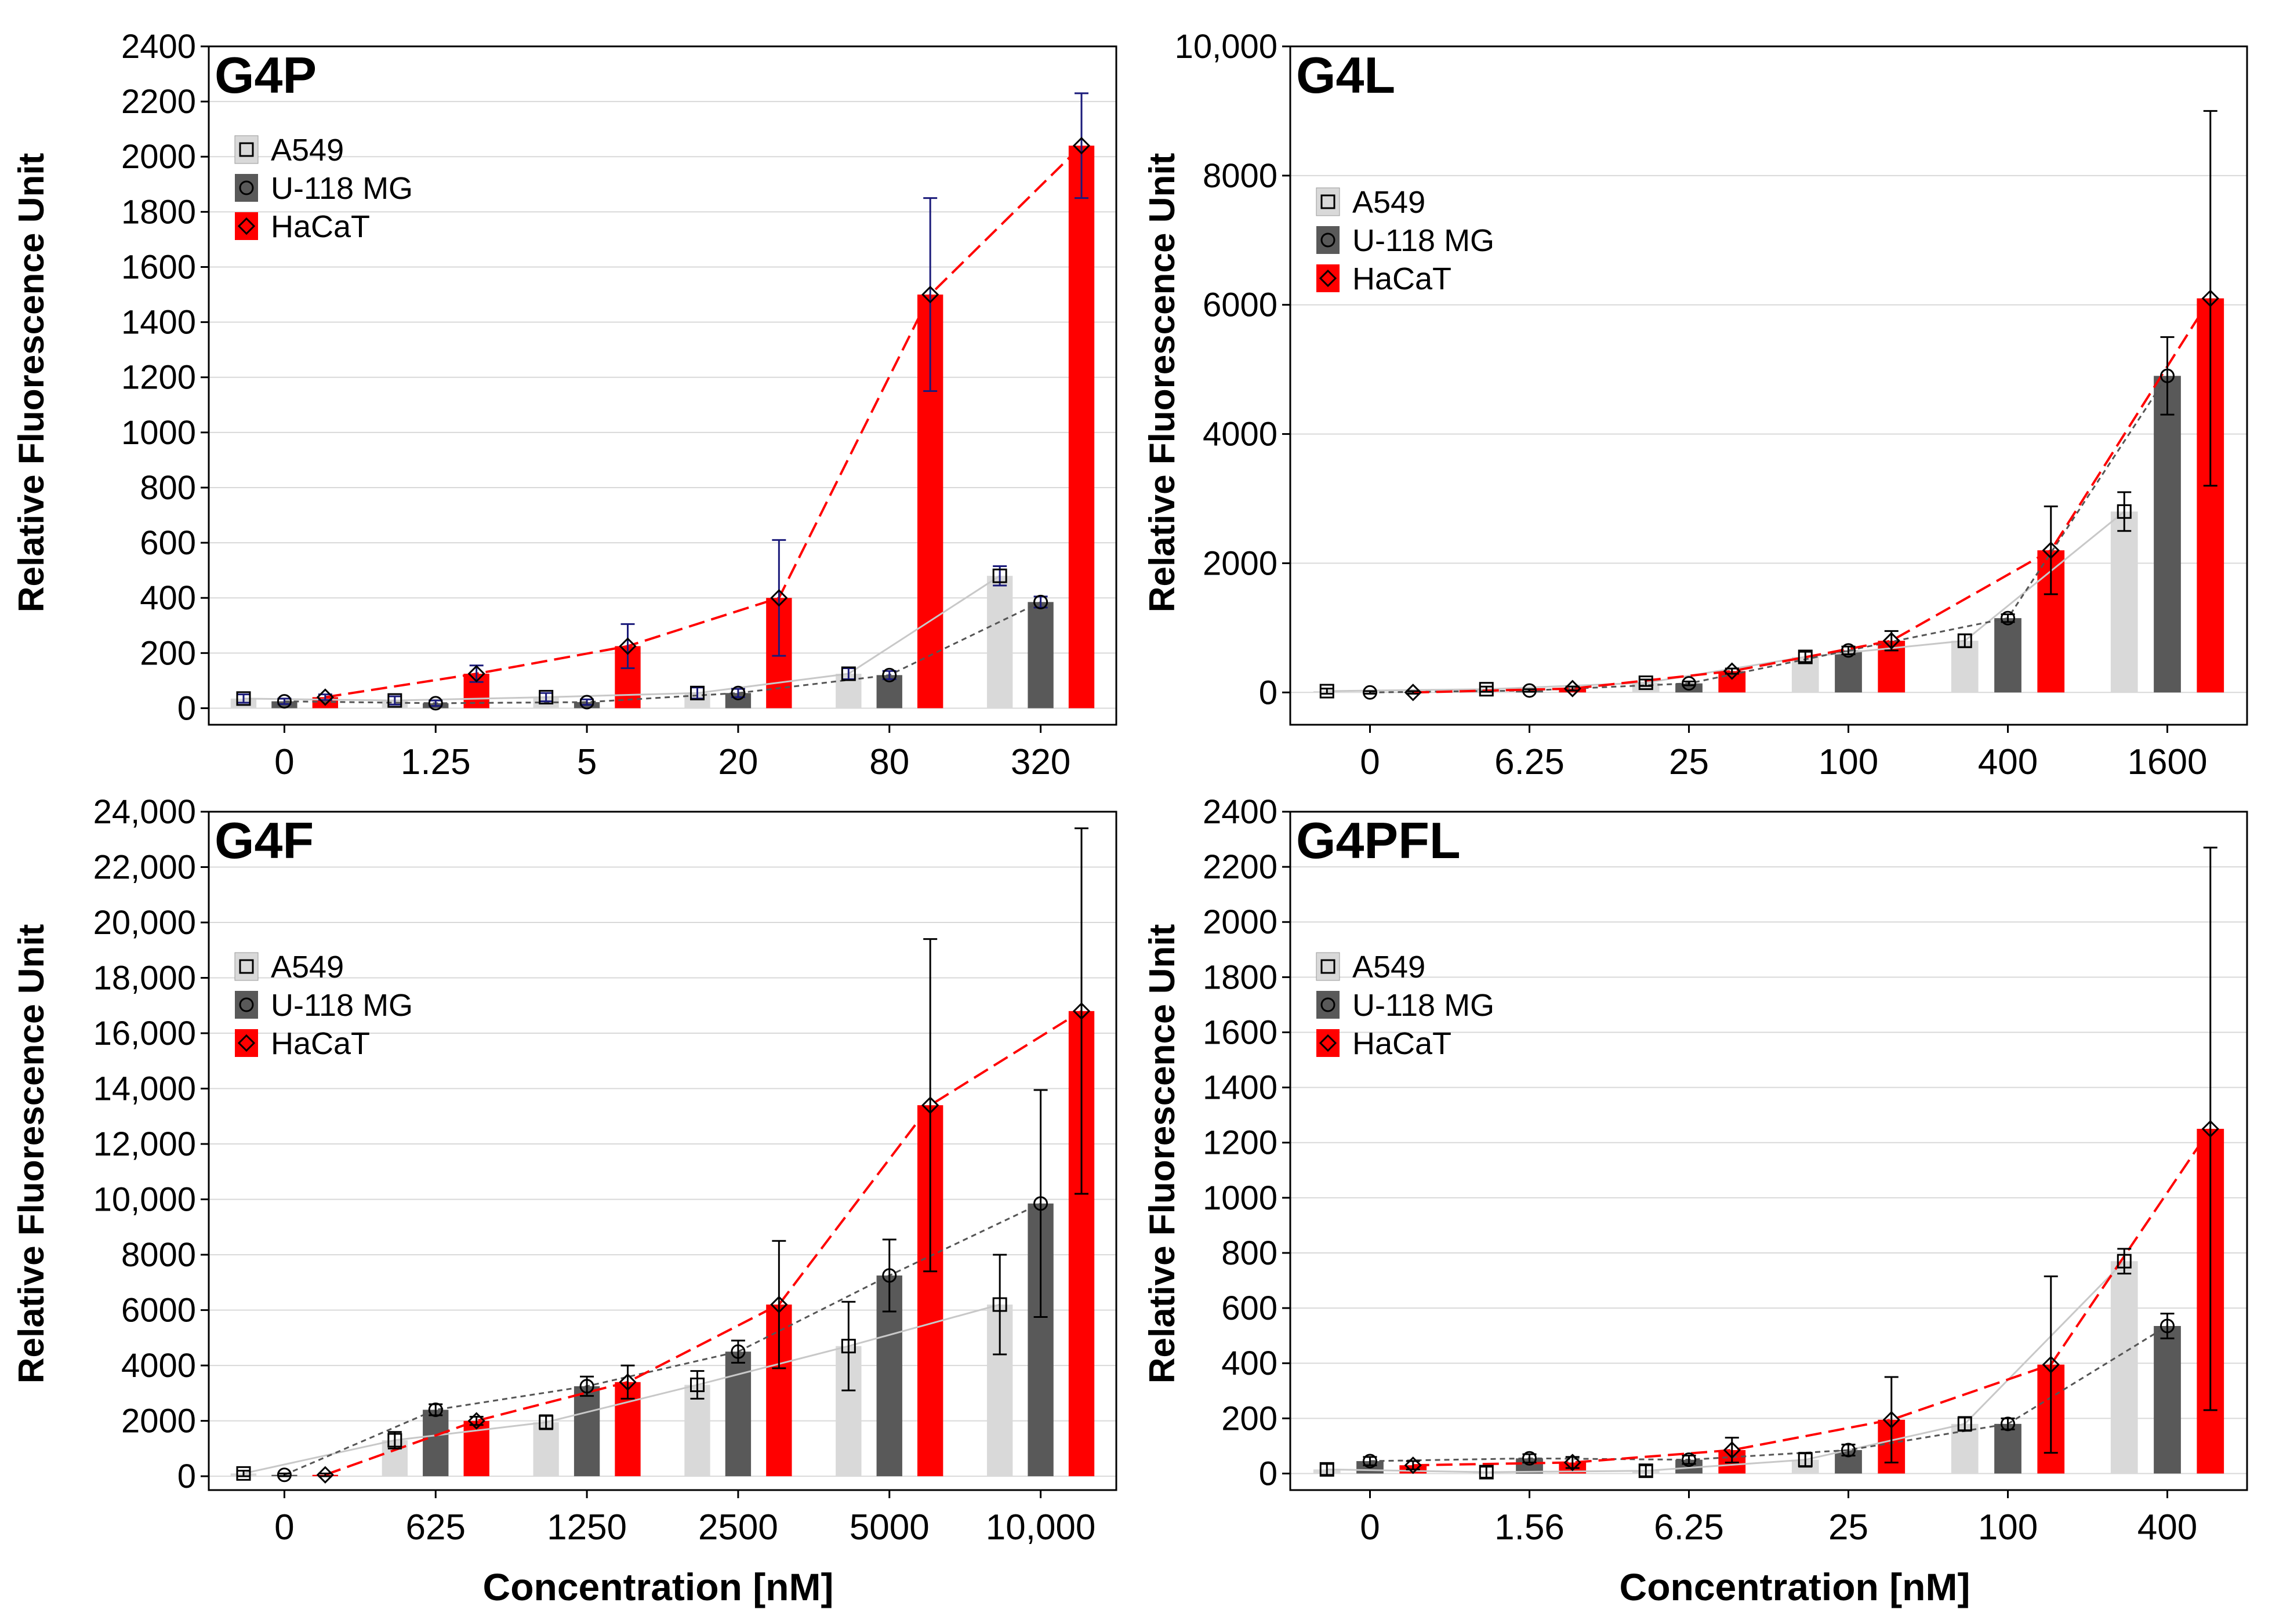  Describe the element at coordinates (158, 378) in the screenshot. I see `y-tick-label: 1200` at that location.